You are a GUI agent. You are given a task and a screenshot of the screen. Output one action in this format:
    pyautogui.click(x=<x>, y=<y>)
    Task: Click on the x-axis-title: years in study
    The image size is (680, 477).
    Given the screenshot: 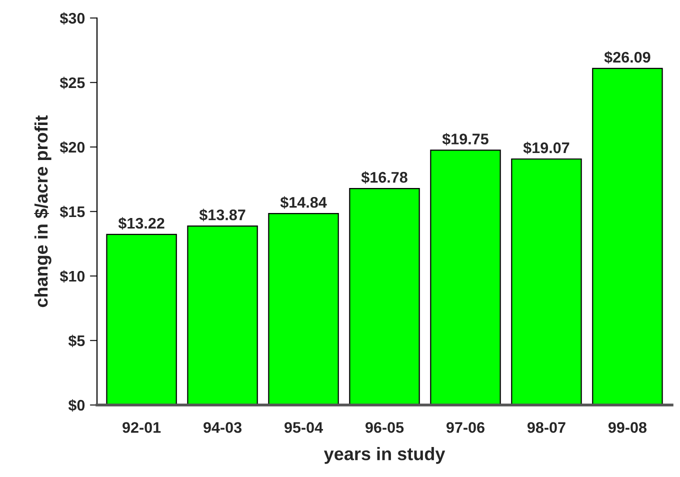 What is the action you would take?
    pyautogui.click(x=385, y=455)
    